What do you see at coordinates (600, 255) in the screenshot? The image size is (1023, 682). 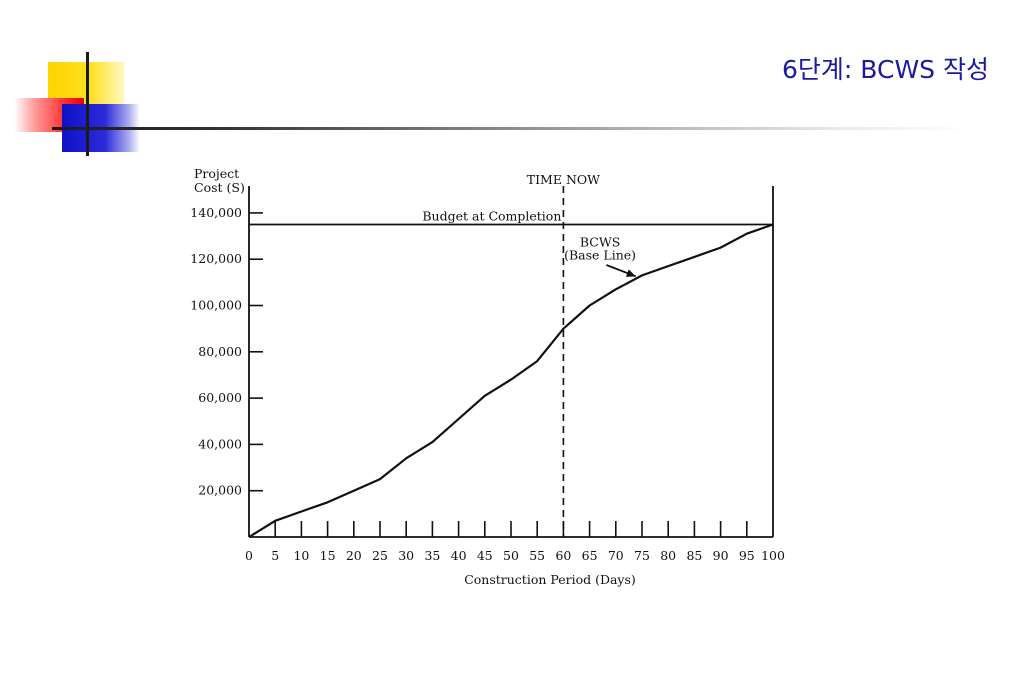 I see `bcws-sublabel: (Base Line)` at bounding box center [600, 255].